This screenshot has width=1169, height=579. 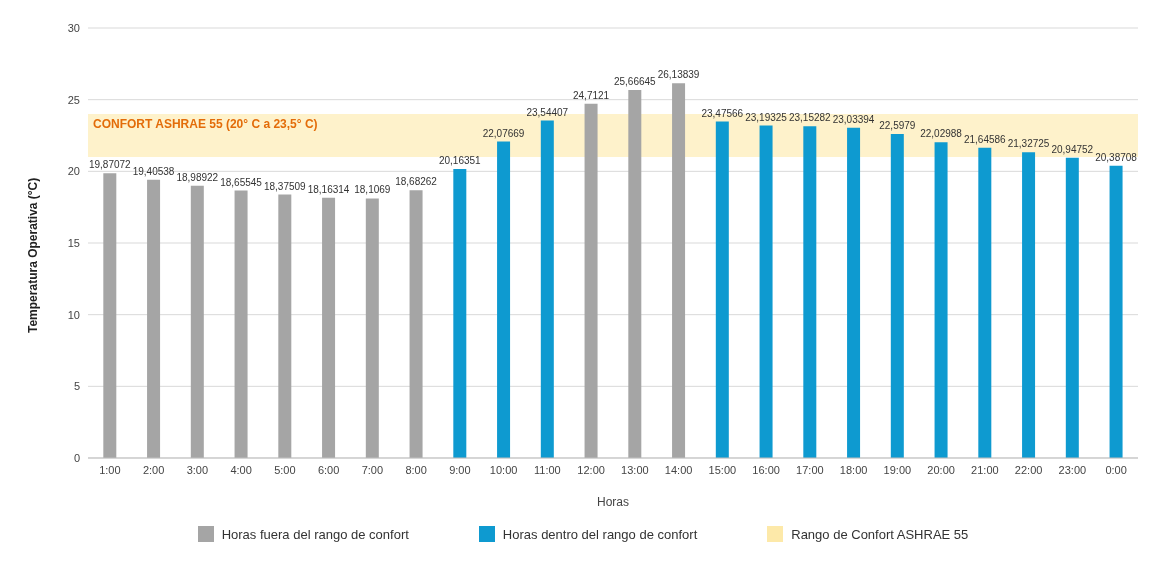 What do you see at coordinates (1116, 157) in the screenshot?
I see `data-label: 20,38708` at bounding box center [1116, 157].